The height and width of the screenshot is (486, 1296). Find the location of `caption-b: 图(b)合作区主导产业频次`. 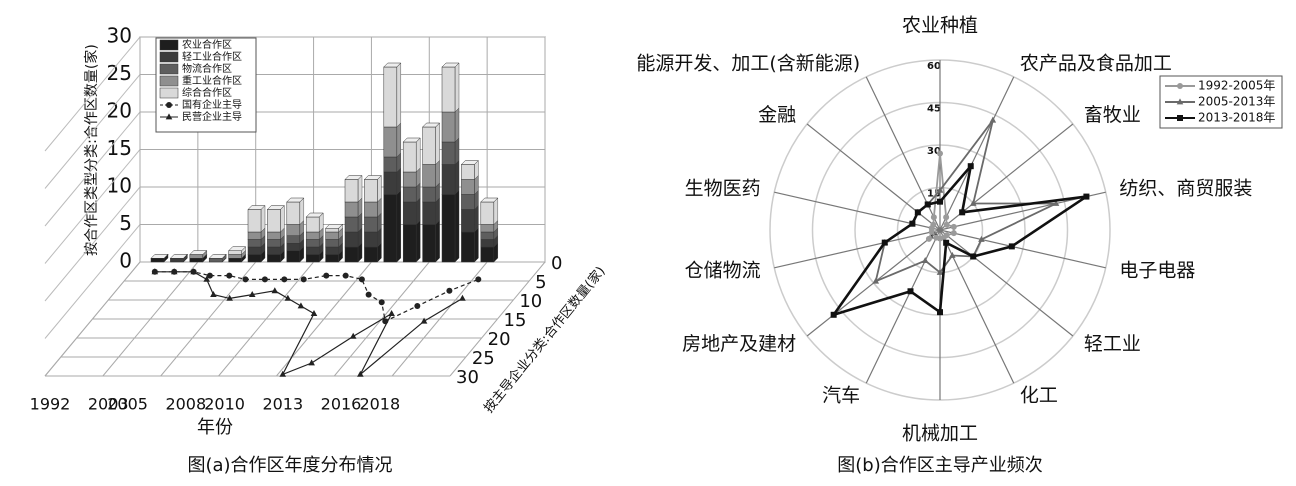

caption-b: 图(b)合作区主导产业频次 is located at coordinates (939, 465).